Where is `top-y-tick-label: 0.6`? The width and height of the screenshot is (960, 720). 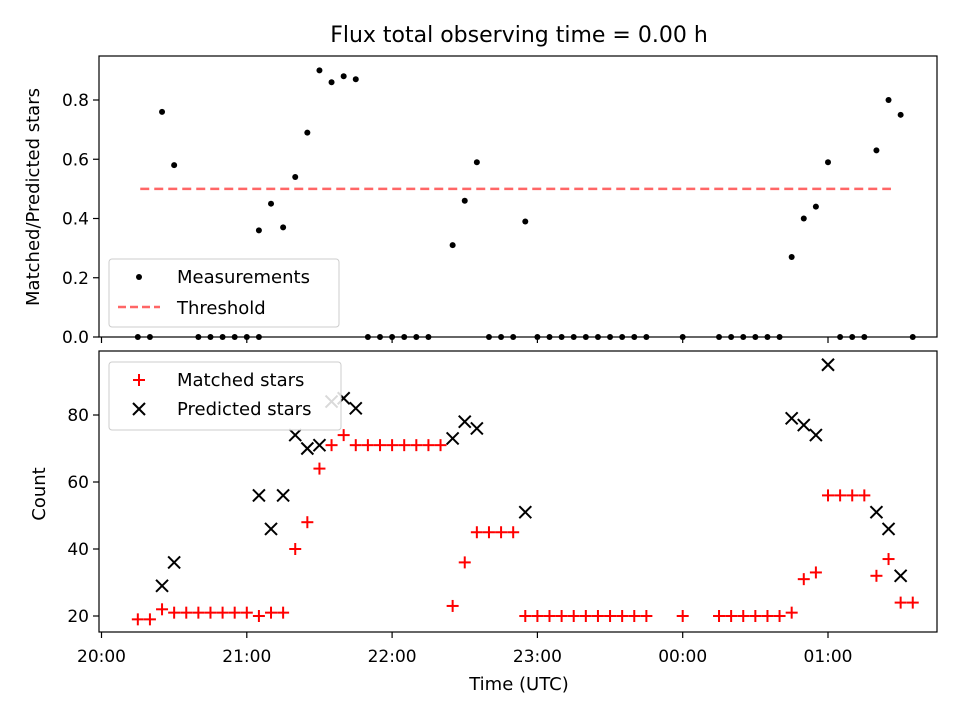 top-y-tick-label: 0.6 is located at coordinates (75, 160).